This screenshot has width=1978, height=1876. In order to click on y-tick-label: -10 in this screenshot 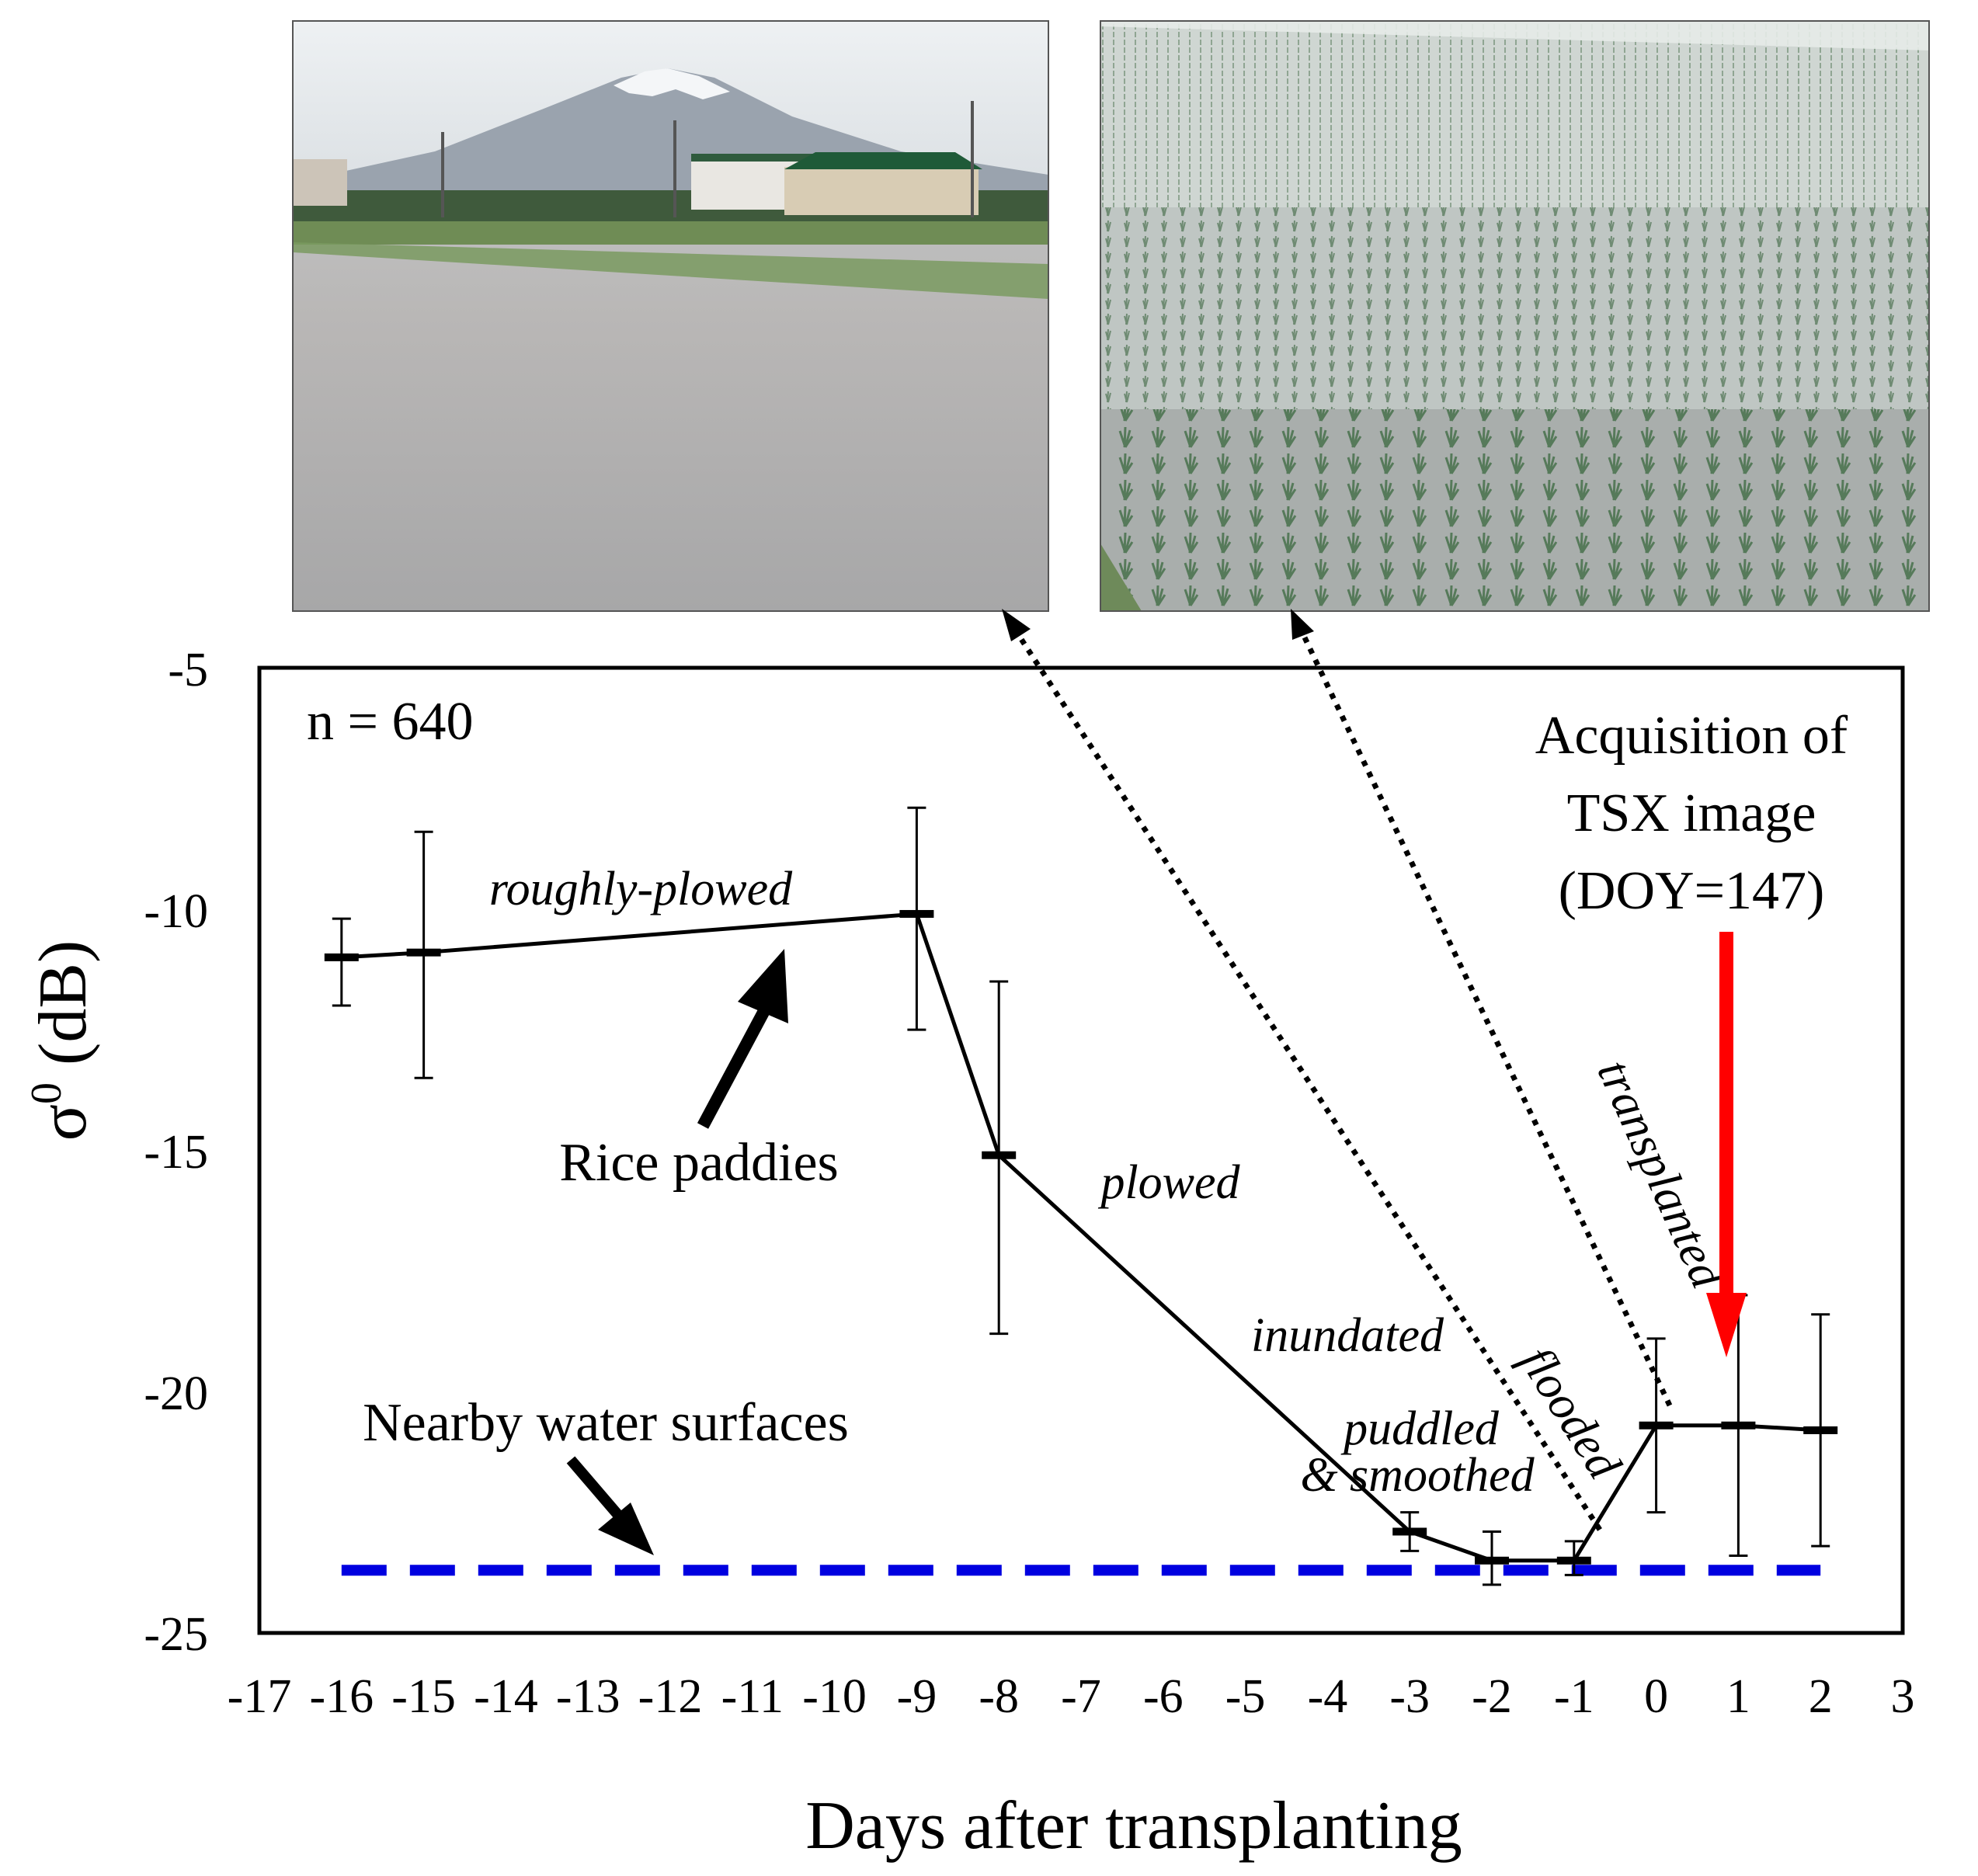, I will do `click(176, 911)`.